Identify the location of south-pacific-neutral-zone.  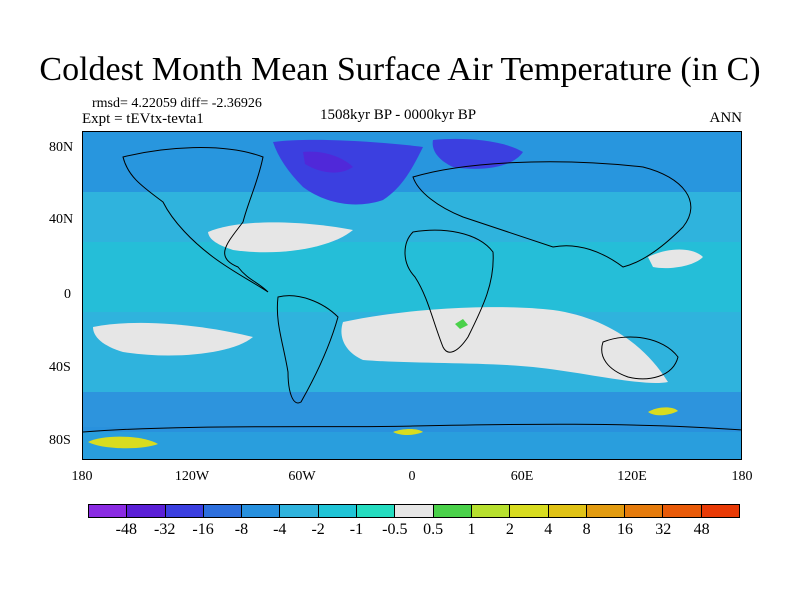
(173, 339).